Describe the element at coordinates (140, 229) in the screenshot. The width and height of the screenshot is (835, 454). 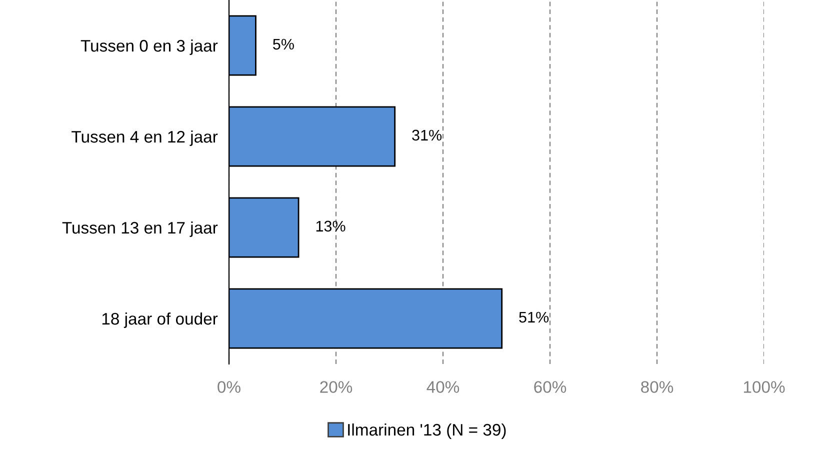
I see `y-tick-label: Tussen 13 en 17 jaar` at that location.